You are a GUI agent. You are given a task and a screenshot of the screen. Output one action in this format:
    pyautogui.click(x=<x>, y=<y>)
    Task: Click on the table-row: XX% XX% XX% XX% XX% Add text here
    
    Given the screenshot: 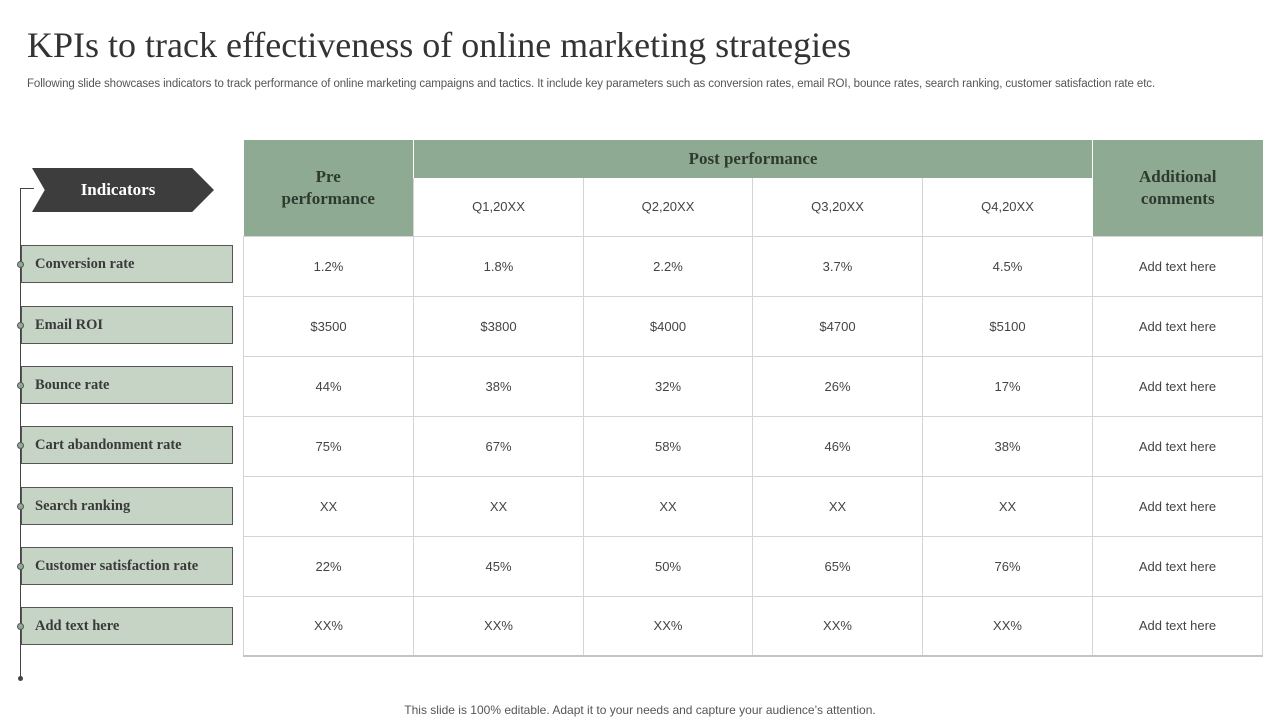 What is the action you would take?
    pyautogui.click(x=753, y=626)
    